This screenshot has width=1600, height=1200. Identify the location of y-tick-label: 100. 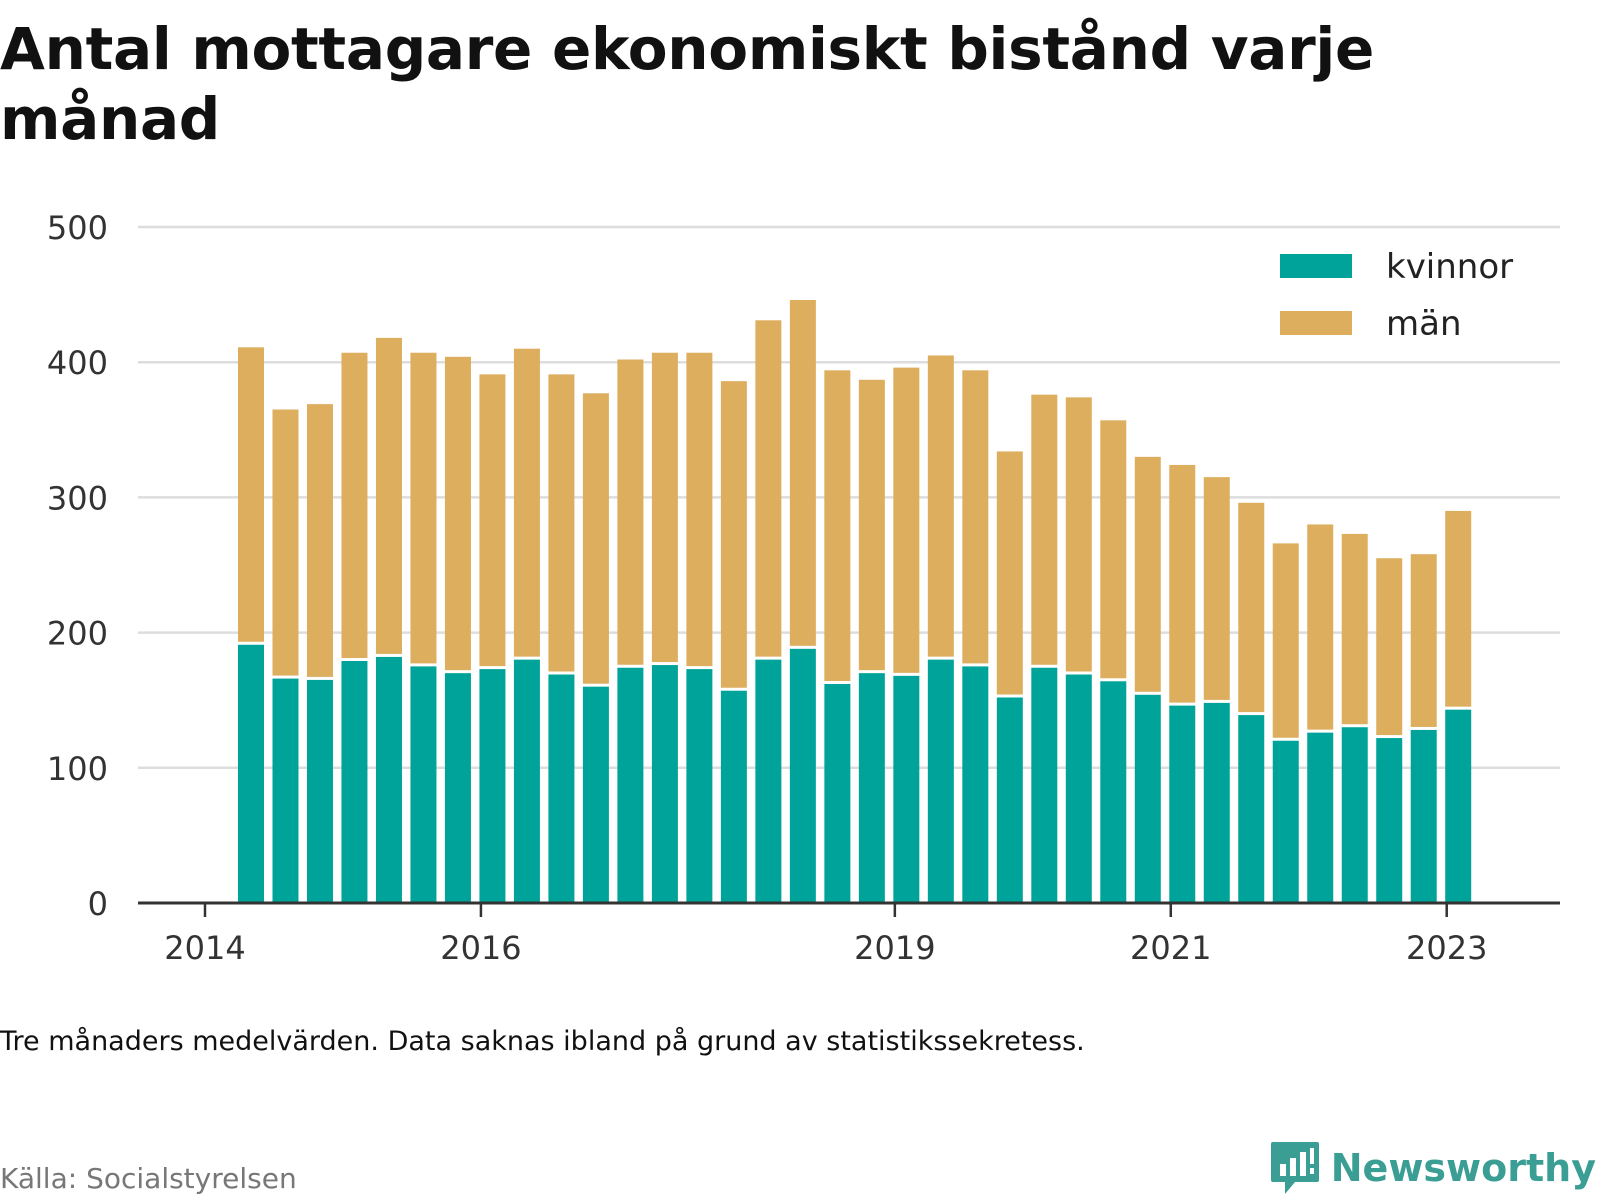
(77, 769).